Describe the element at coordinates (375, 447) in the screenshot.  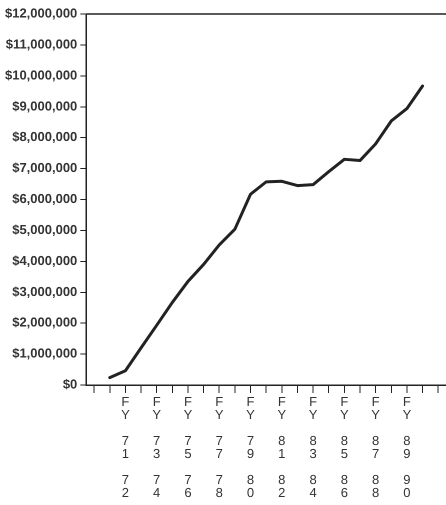
I see `x-tick-label: FY 87 88` at that location.